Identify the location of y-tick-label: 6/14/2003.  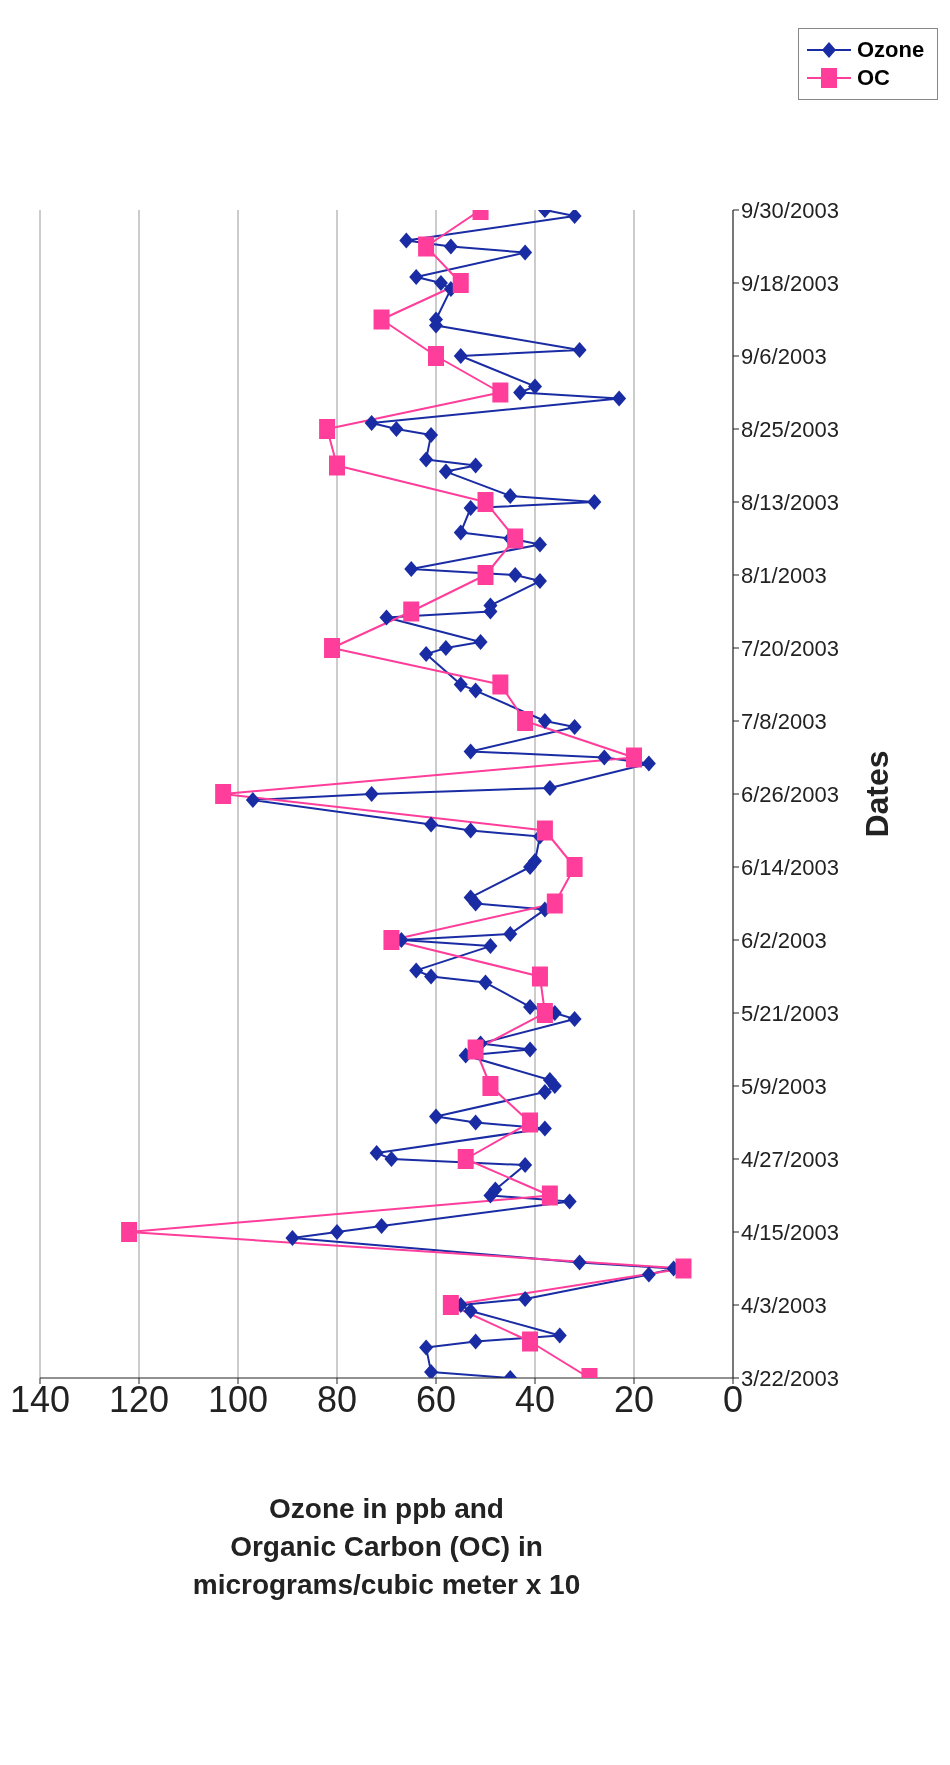
(790, 867).